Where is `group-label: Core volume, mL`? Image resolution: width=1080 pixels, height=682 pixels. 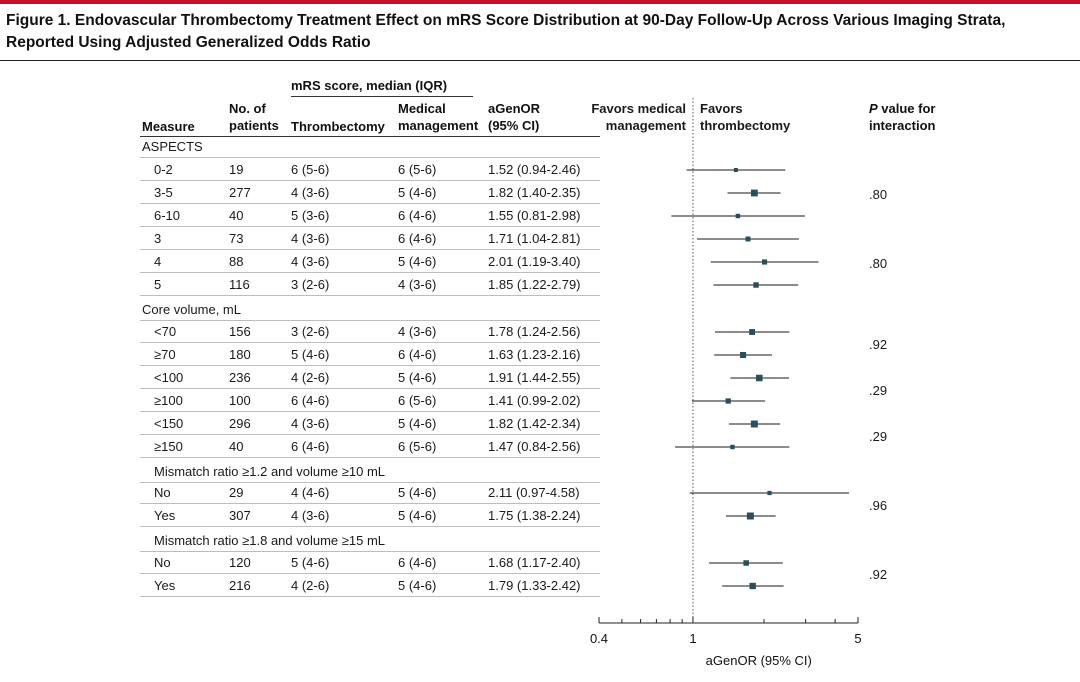
group-label: Core volume, mL is located at coordinates (191, 309).